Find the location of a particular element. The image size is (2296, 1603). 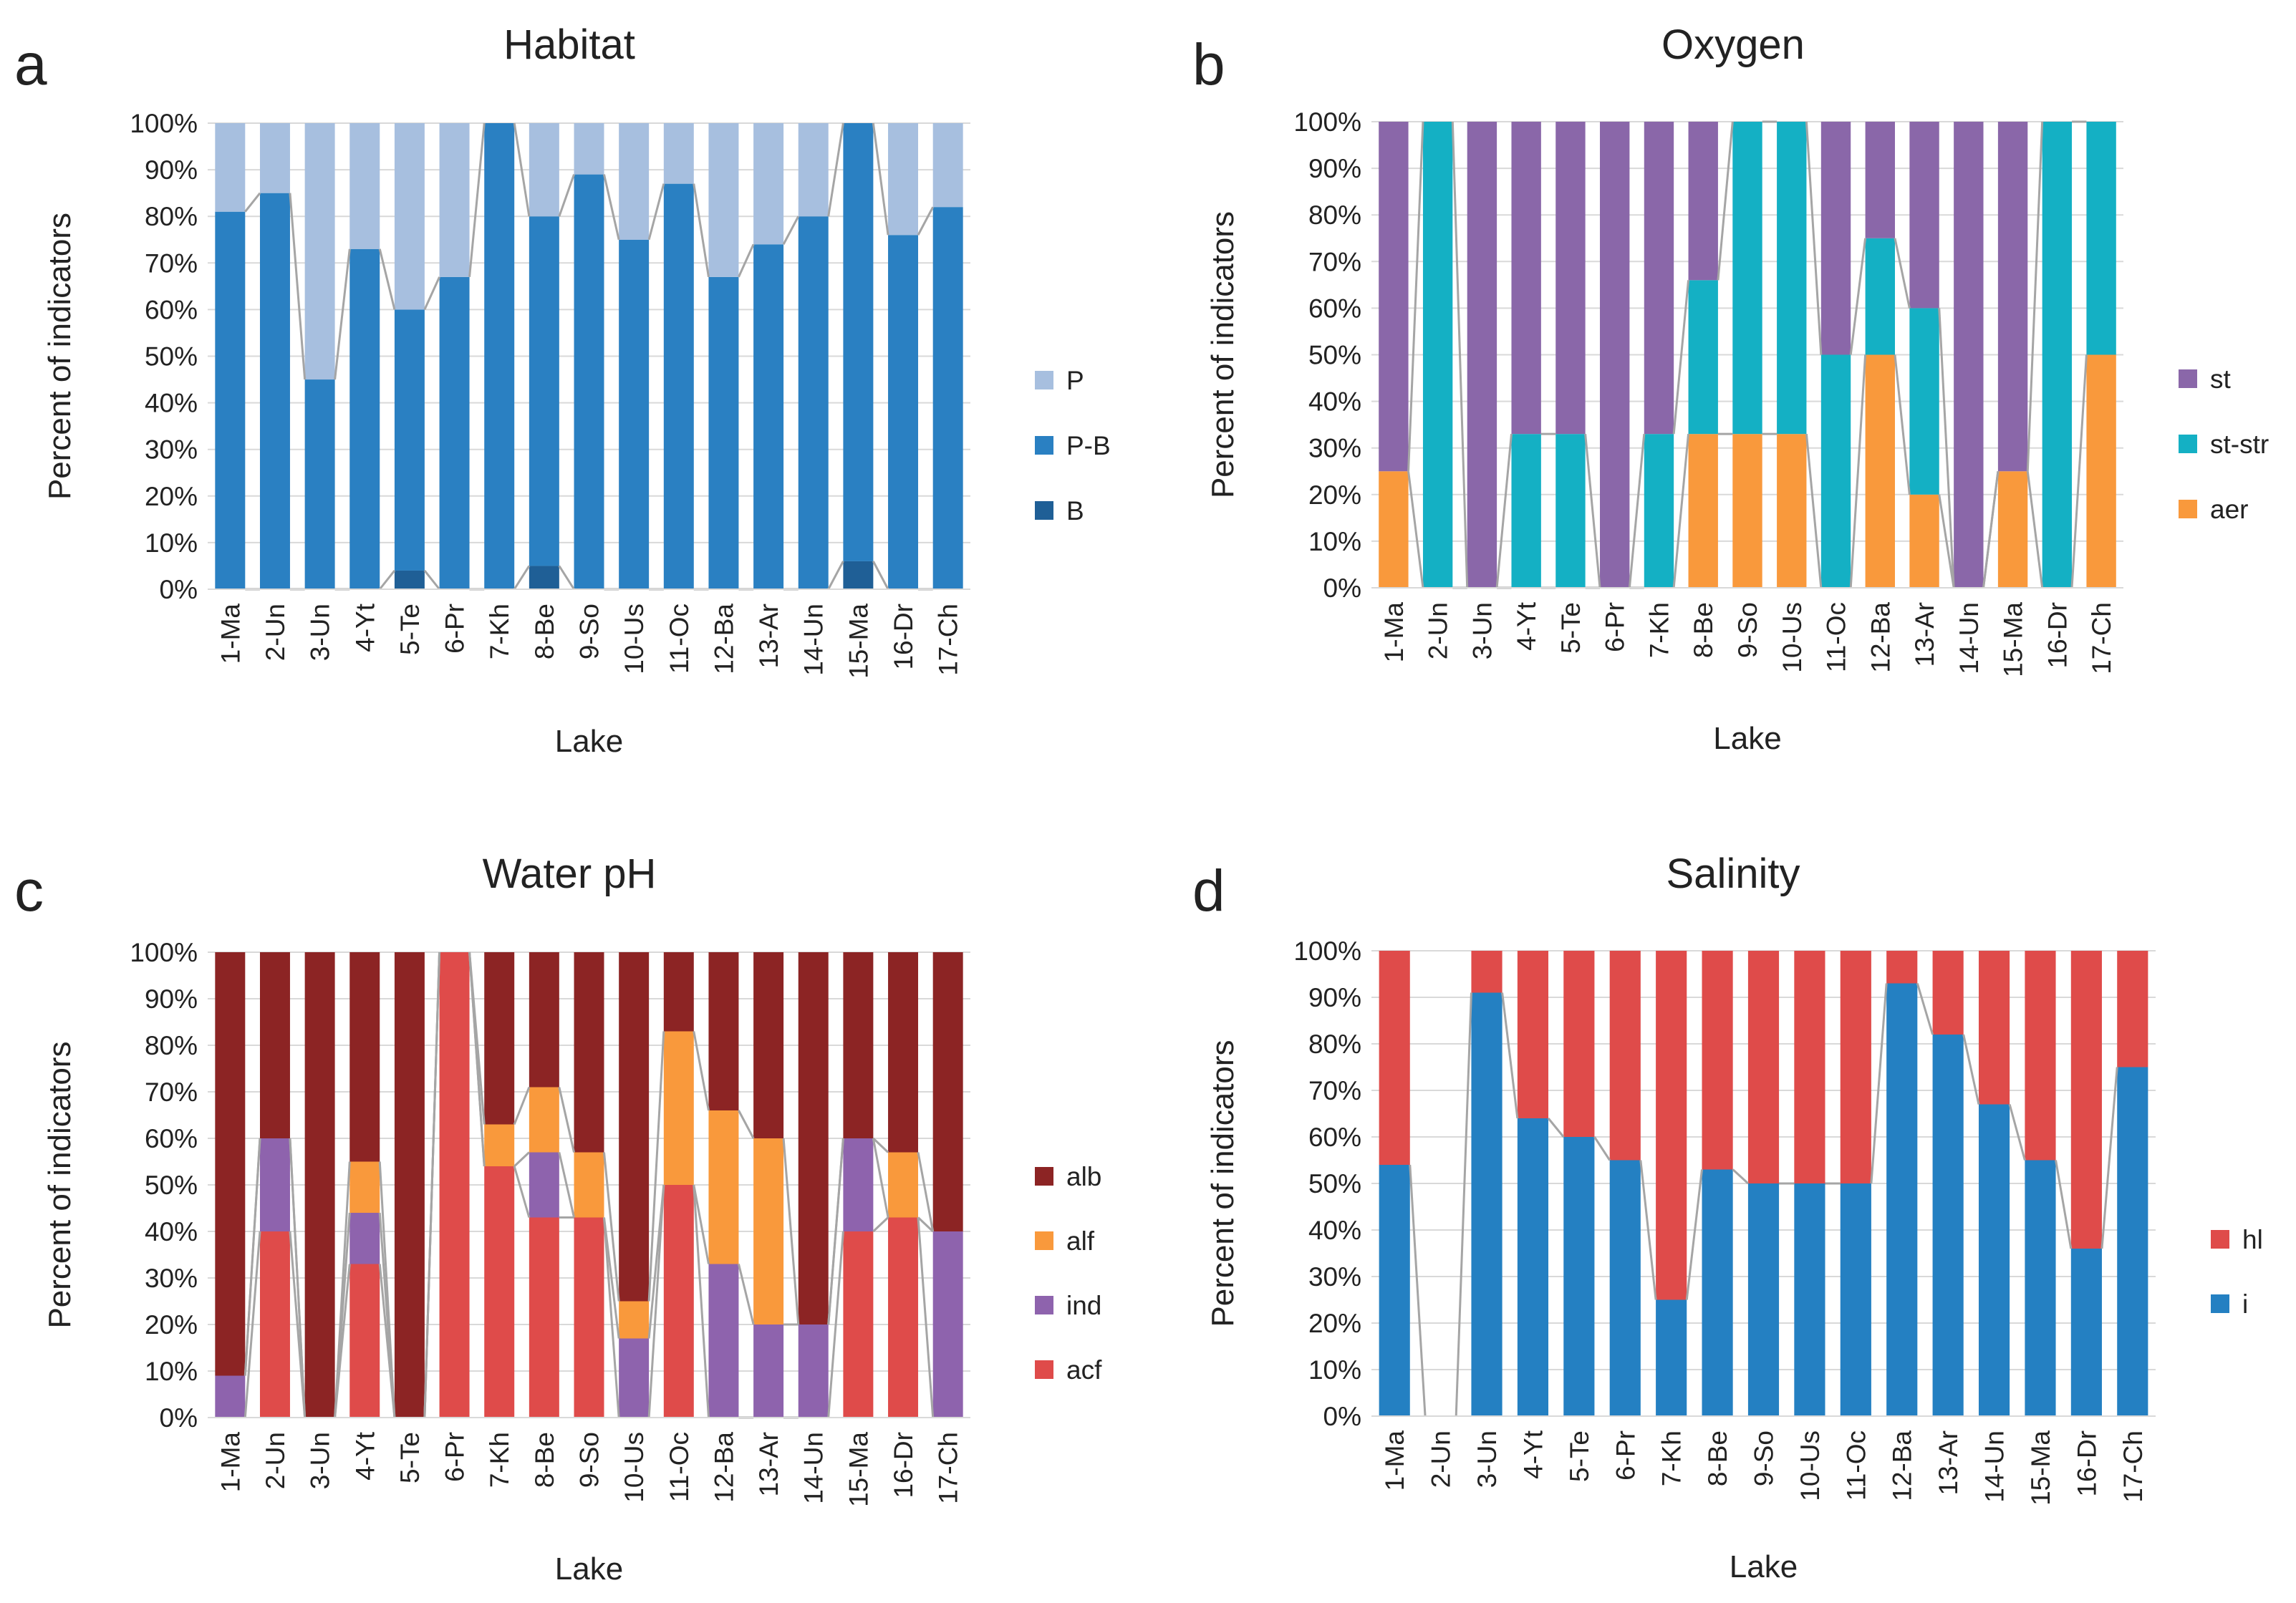

y-tick-label: 40% is located at coordinates (171, 1231).